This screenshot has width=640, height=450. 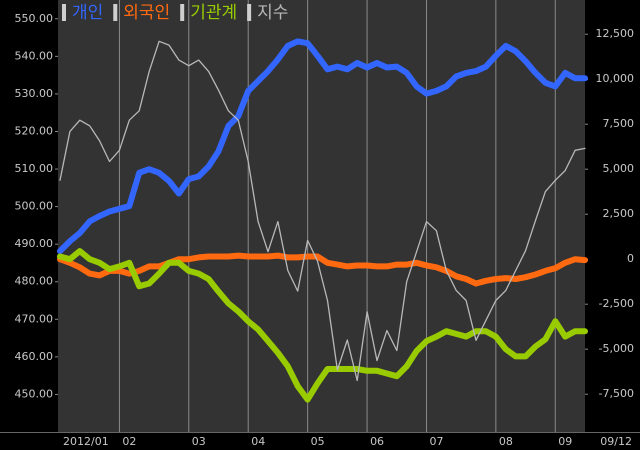 I want to click on x-tick-label: 02, so click(x=129, y=441).